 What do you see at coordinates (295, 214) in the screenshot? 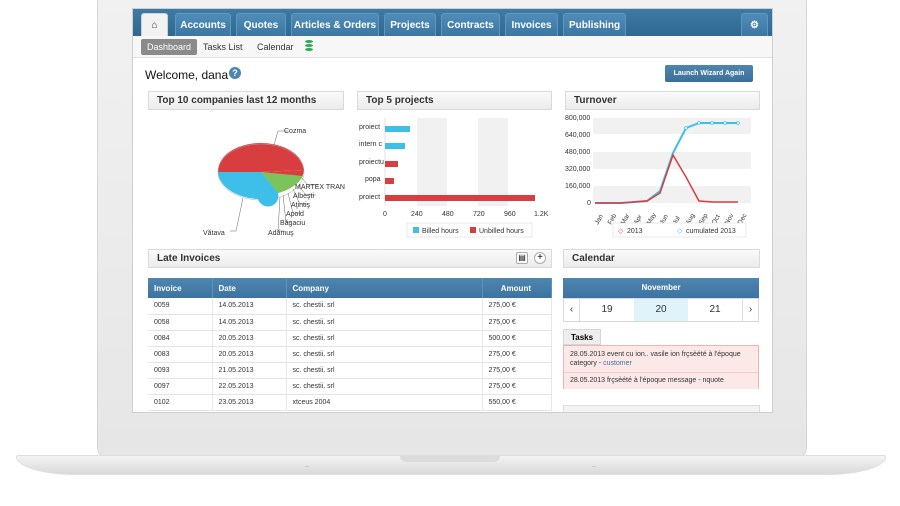
I see `pie-label: Apold` at bounding box center [295, 214].